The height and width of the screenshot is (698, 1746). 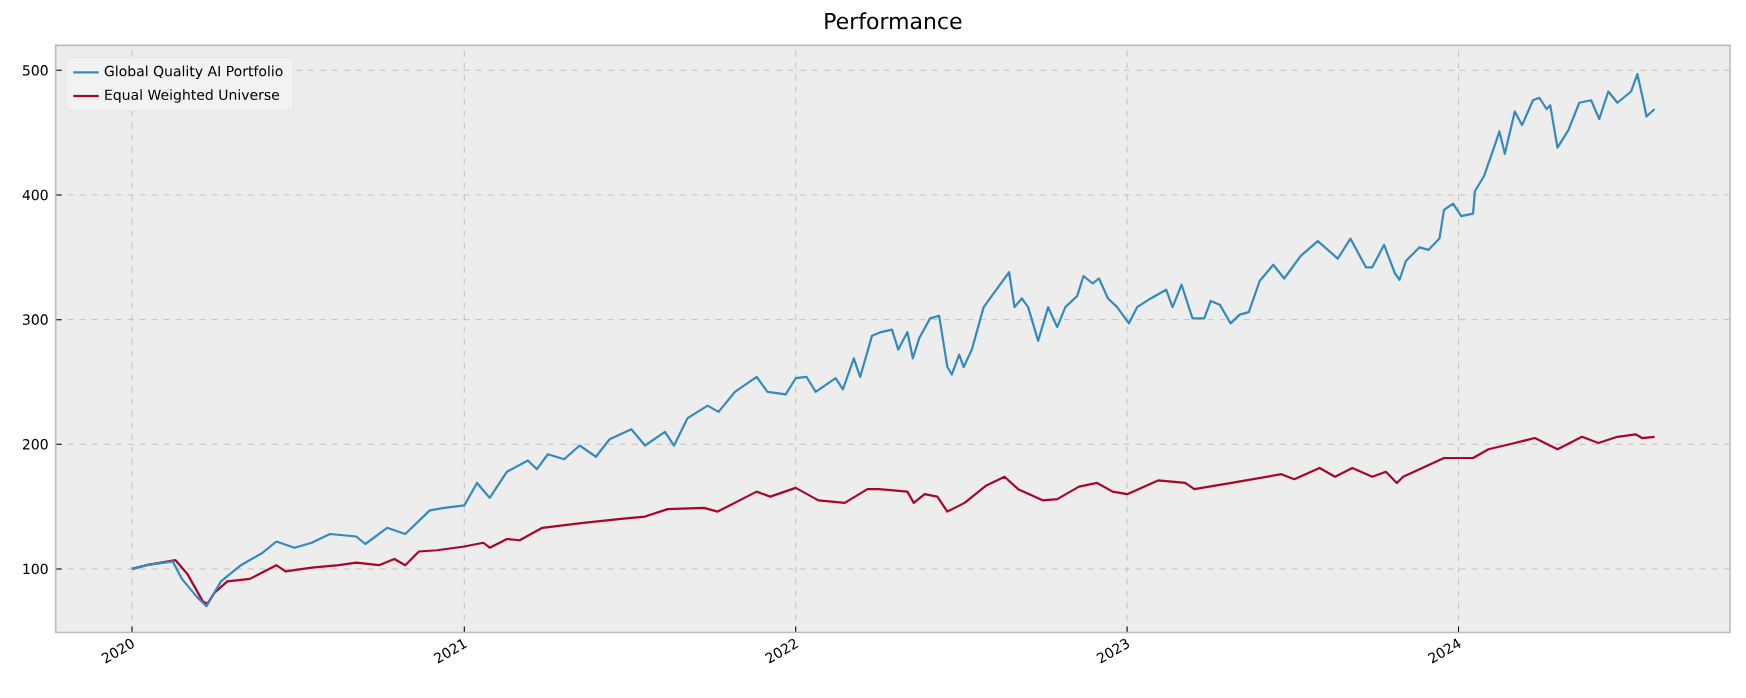 What do you see at coordinates (35, 444) in the screenshot?
I see `y-tick-label: 200` at bounding box center [35, 444].